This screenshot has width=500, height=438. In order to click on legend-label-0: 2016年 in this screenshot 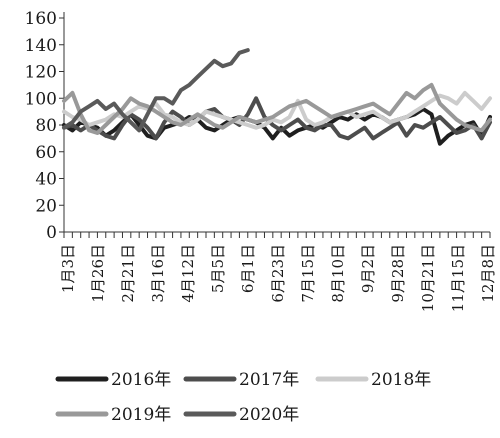, I will do `click(141, 380)`.